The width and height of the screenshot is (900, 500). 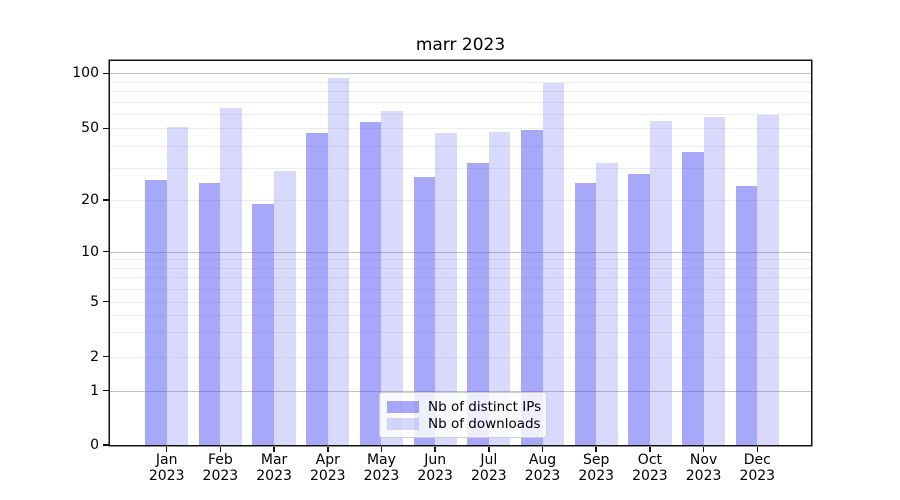 I want to click on legend-label-distinct-ips: Nb of distinct IPs, so click(x=485, y=406).